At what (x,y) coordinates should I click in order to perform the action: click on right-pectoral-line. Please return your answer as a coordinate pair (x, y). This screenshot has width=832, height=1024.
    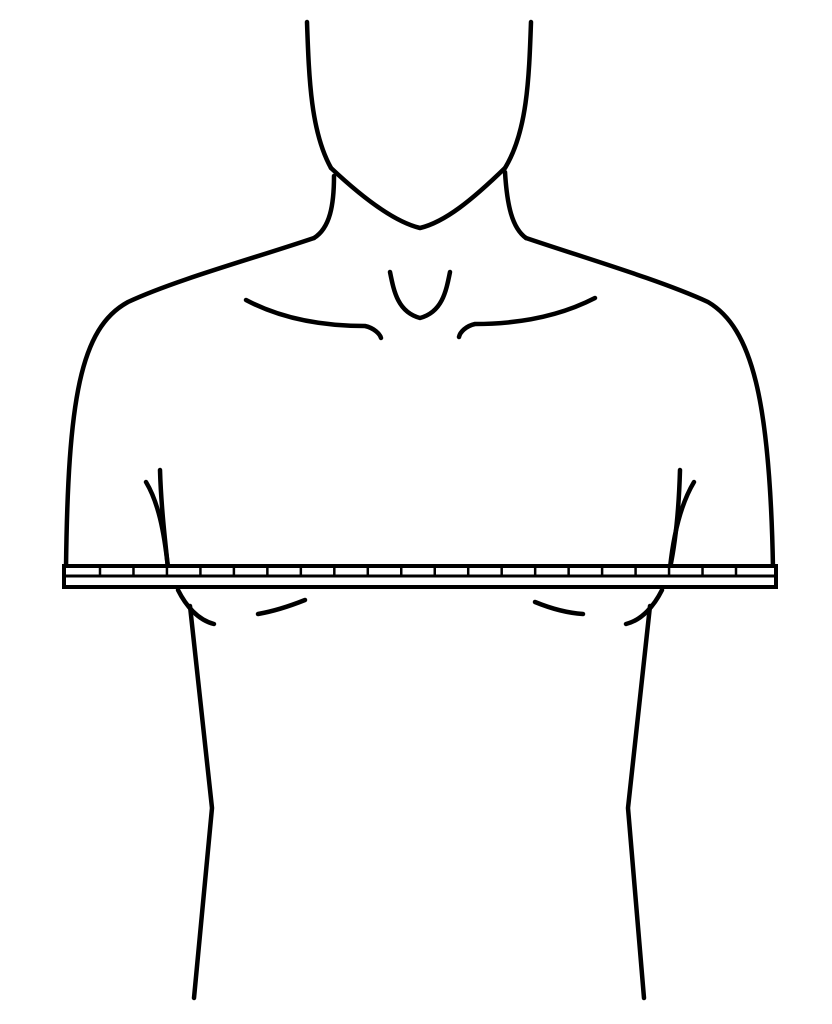
    Looking at the image, I should click on (559, 608).